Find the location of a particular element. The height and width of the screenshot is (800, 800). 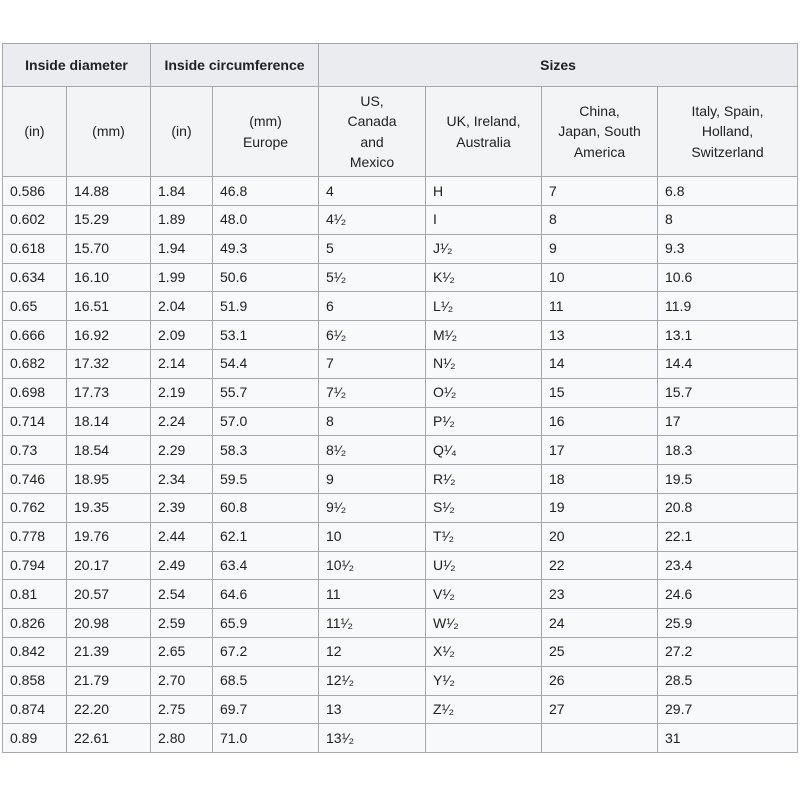

table-cell: 67.2 is located at coordinates (266, 651).